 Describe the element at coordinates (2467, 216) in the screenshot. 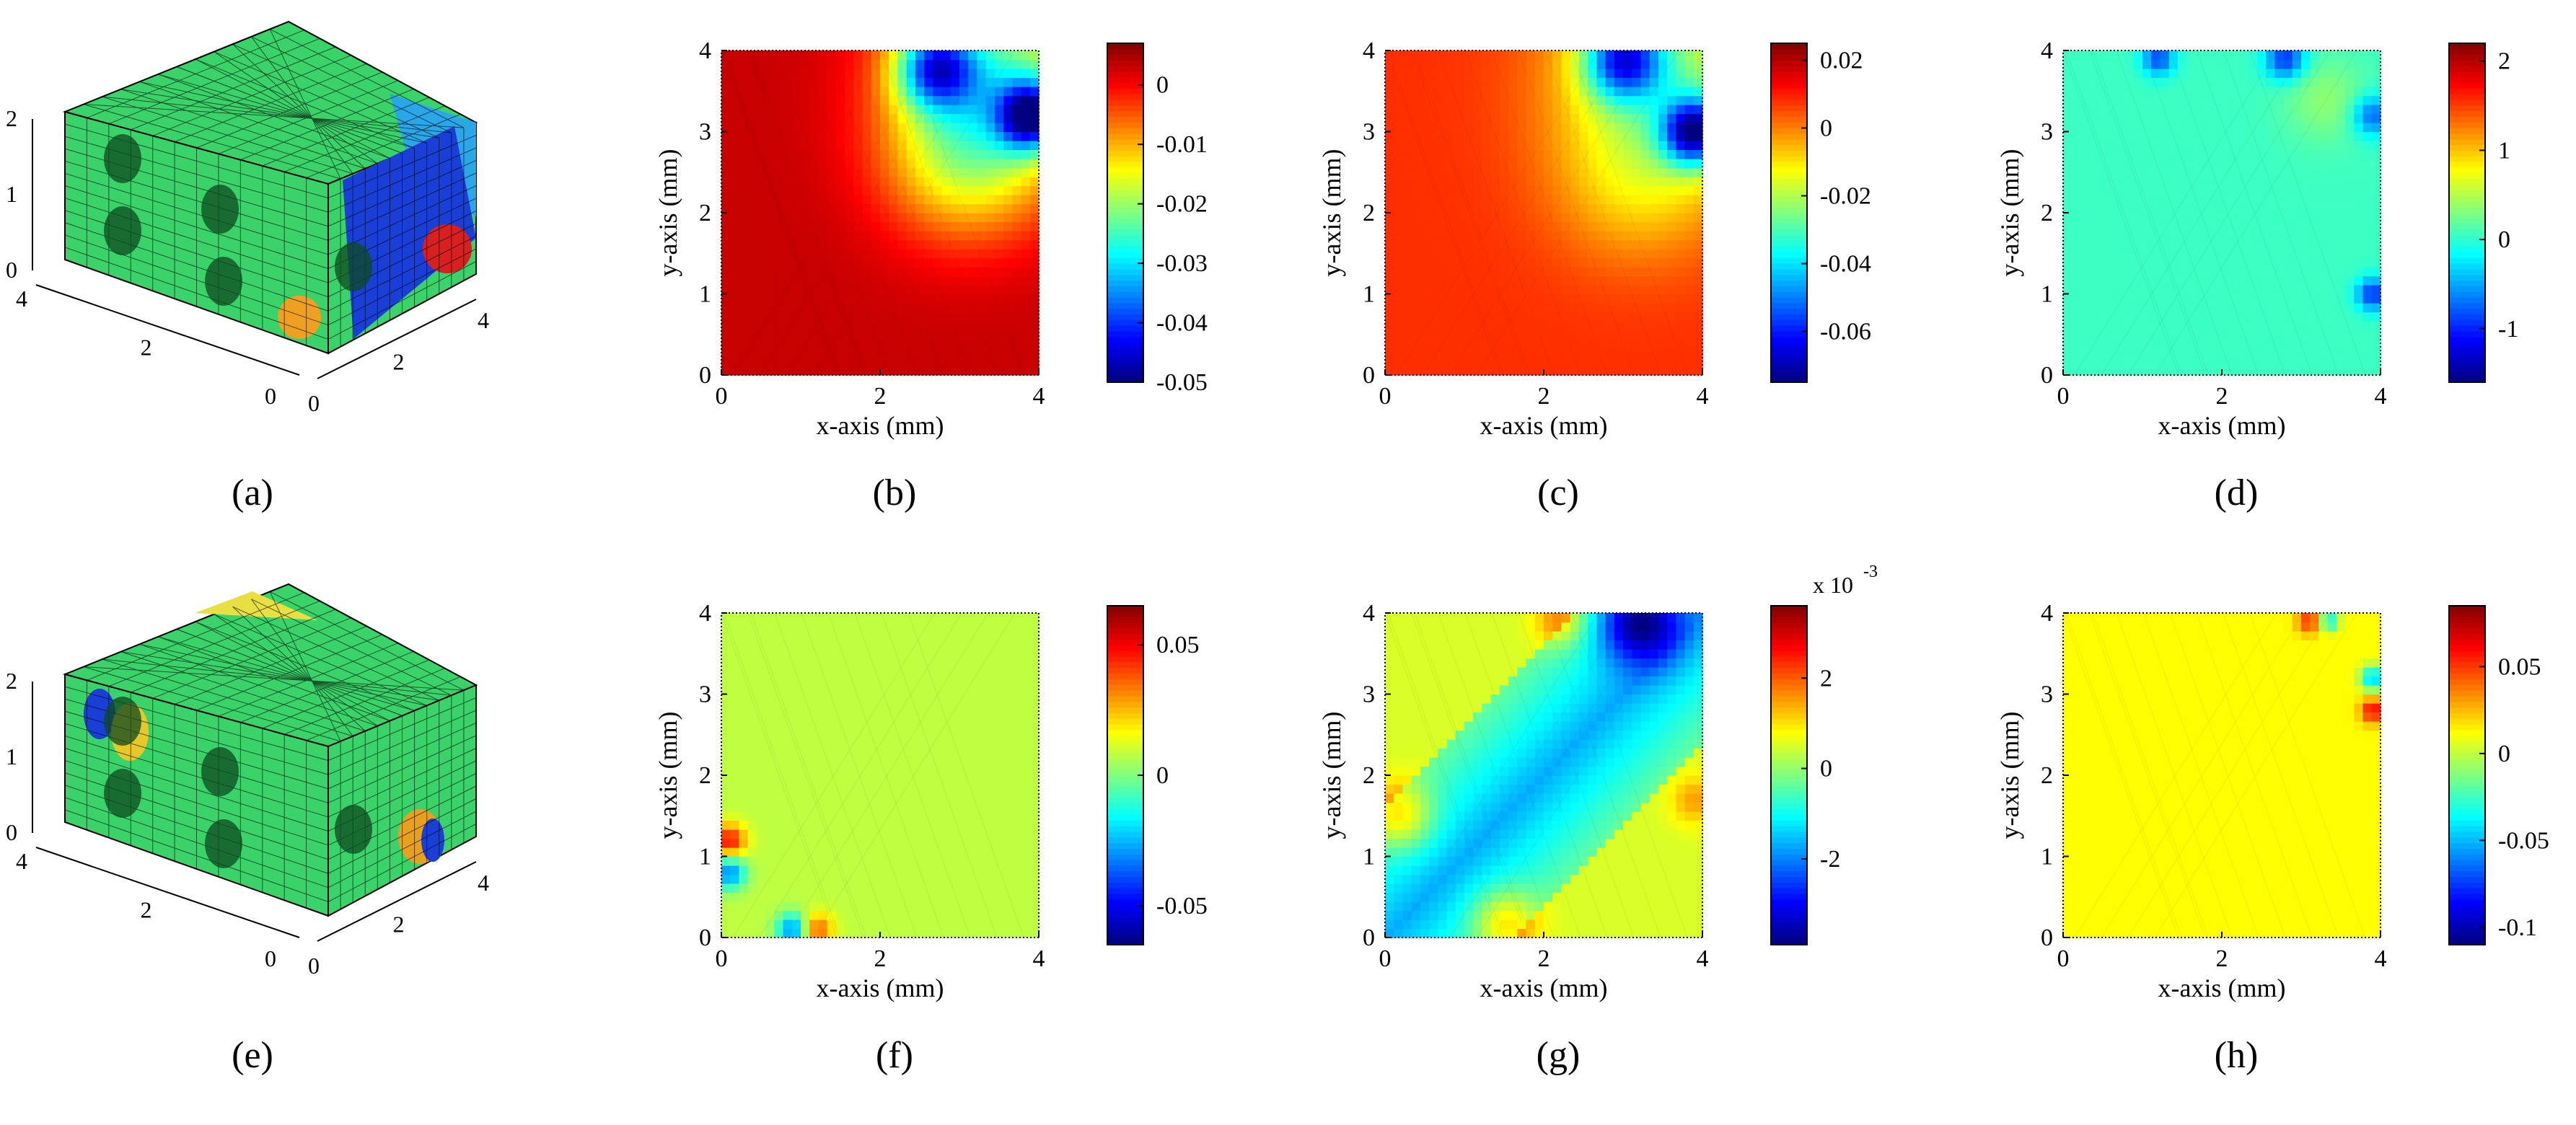

I see `colorbar-segment` at that location.